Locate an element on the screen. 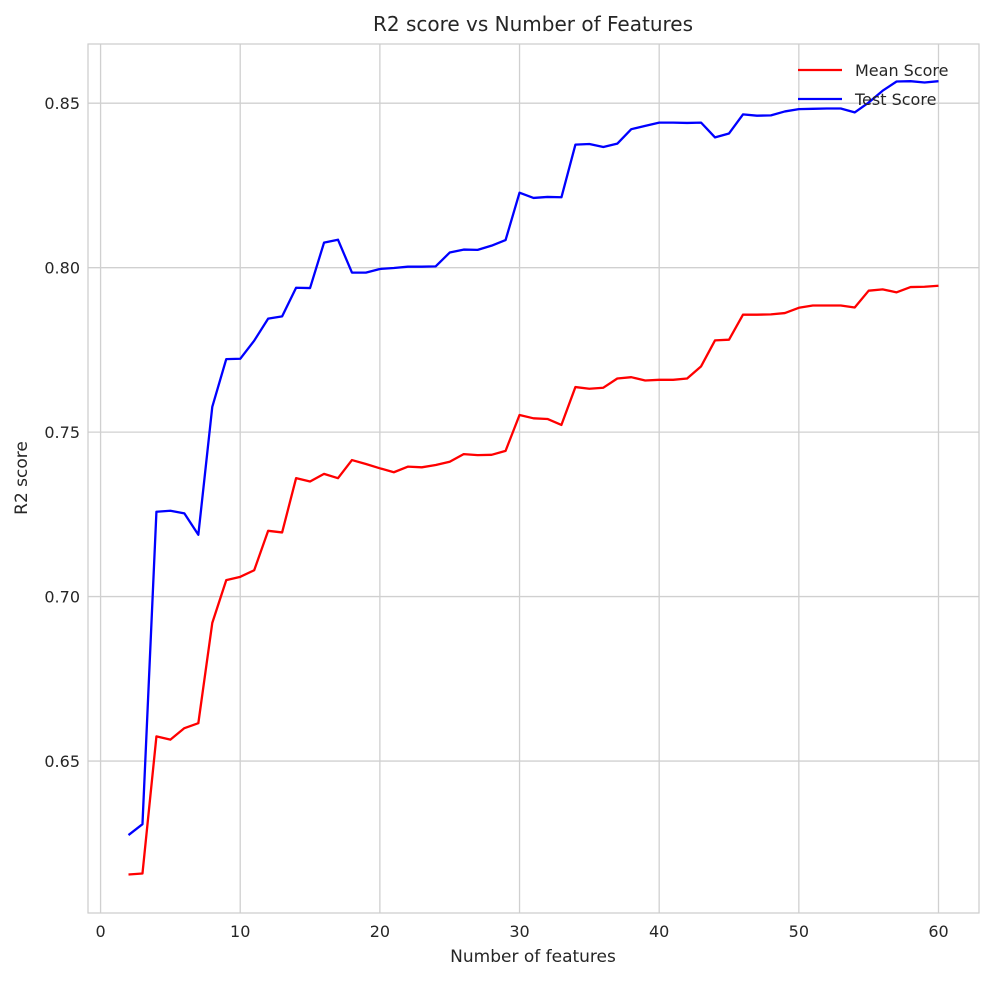  y-tick-label: 0.65 is located at coordinates (62, 761).